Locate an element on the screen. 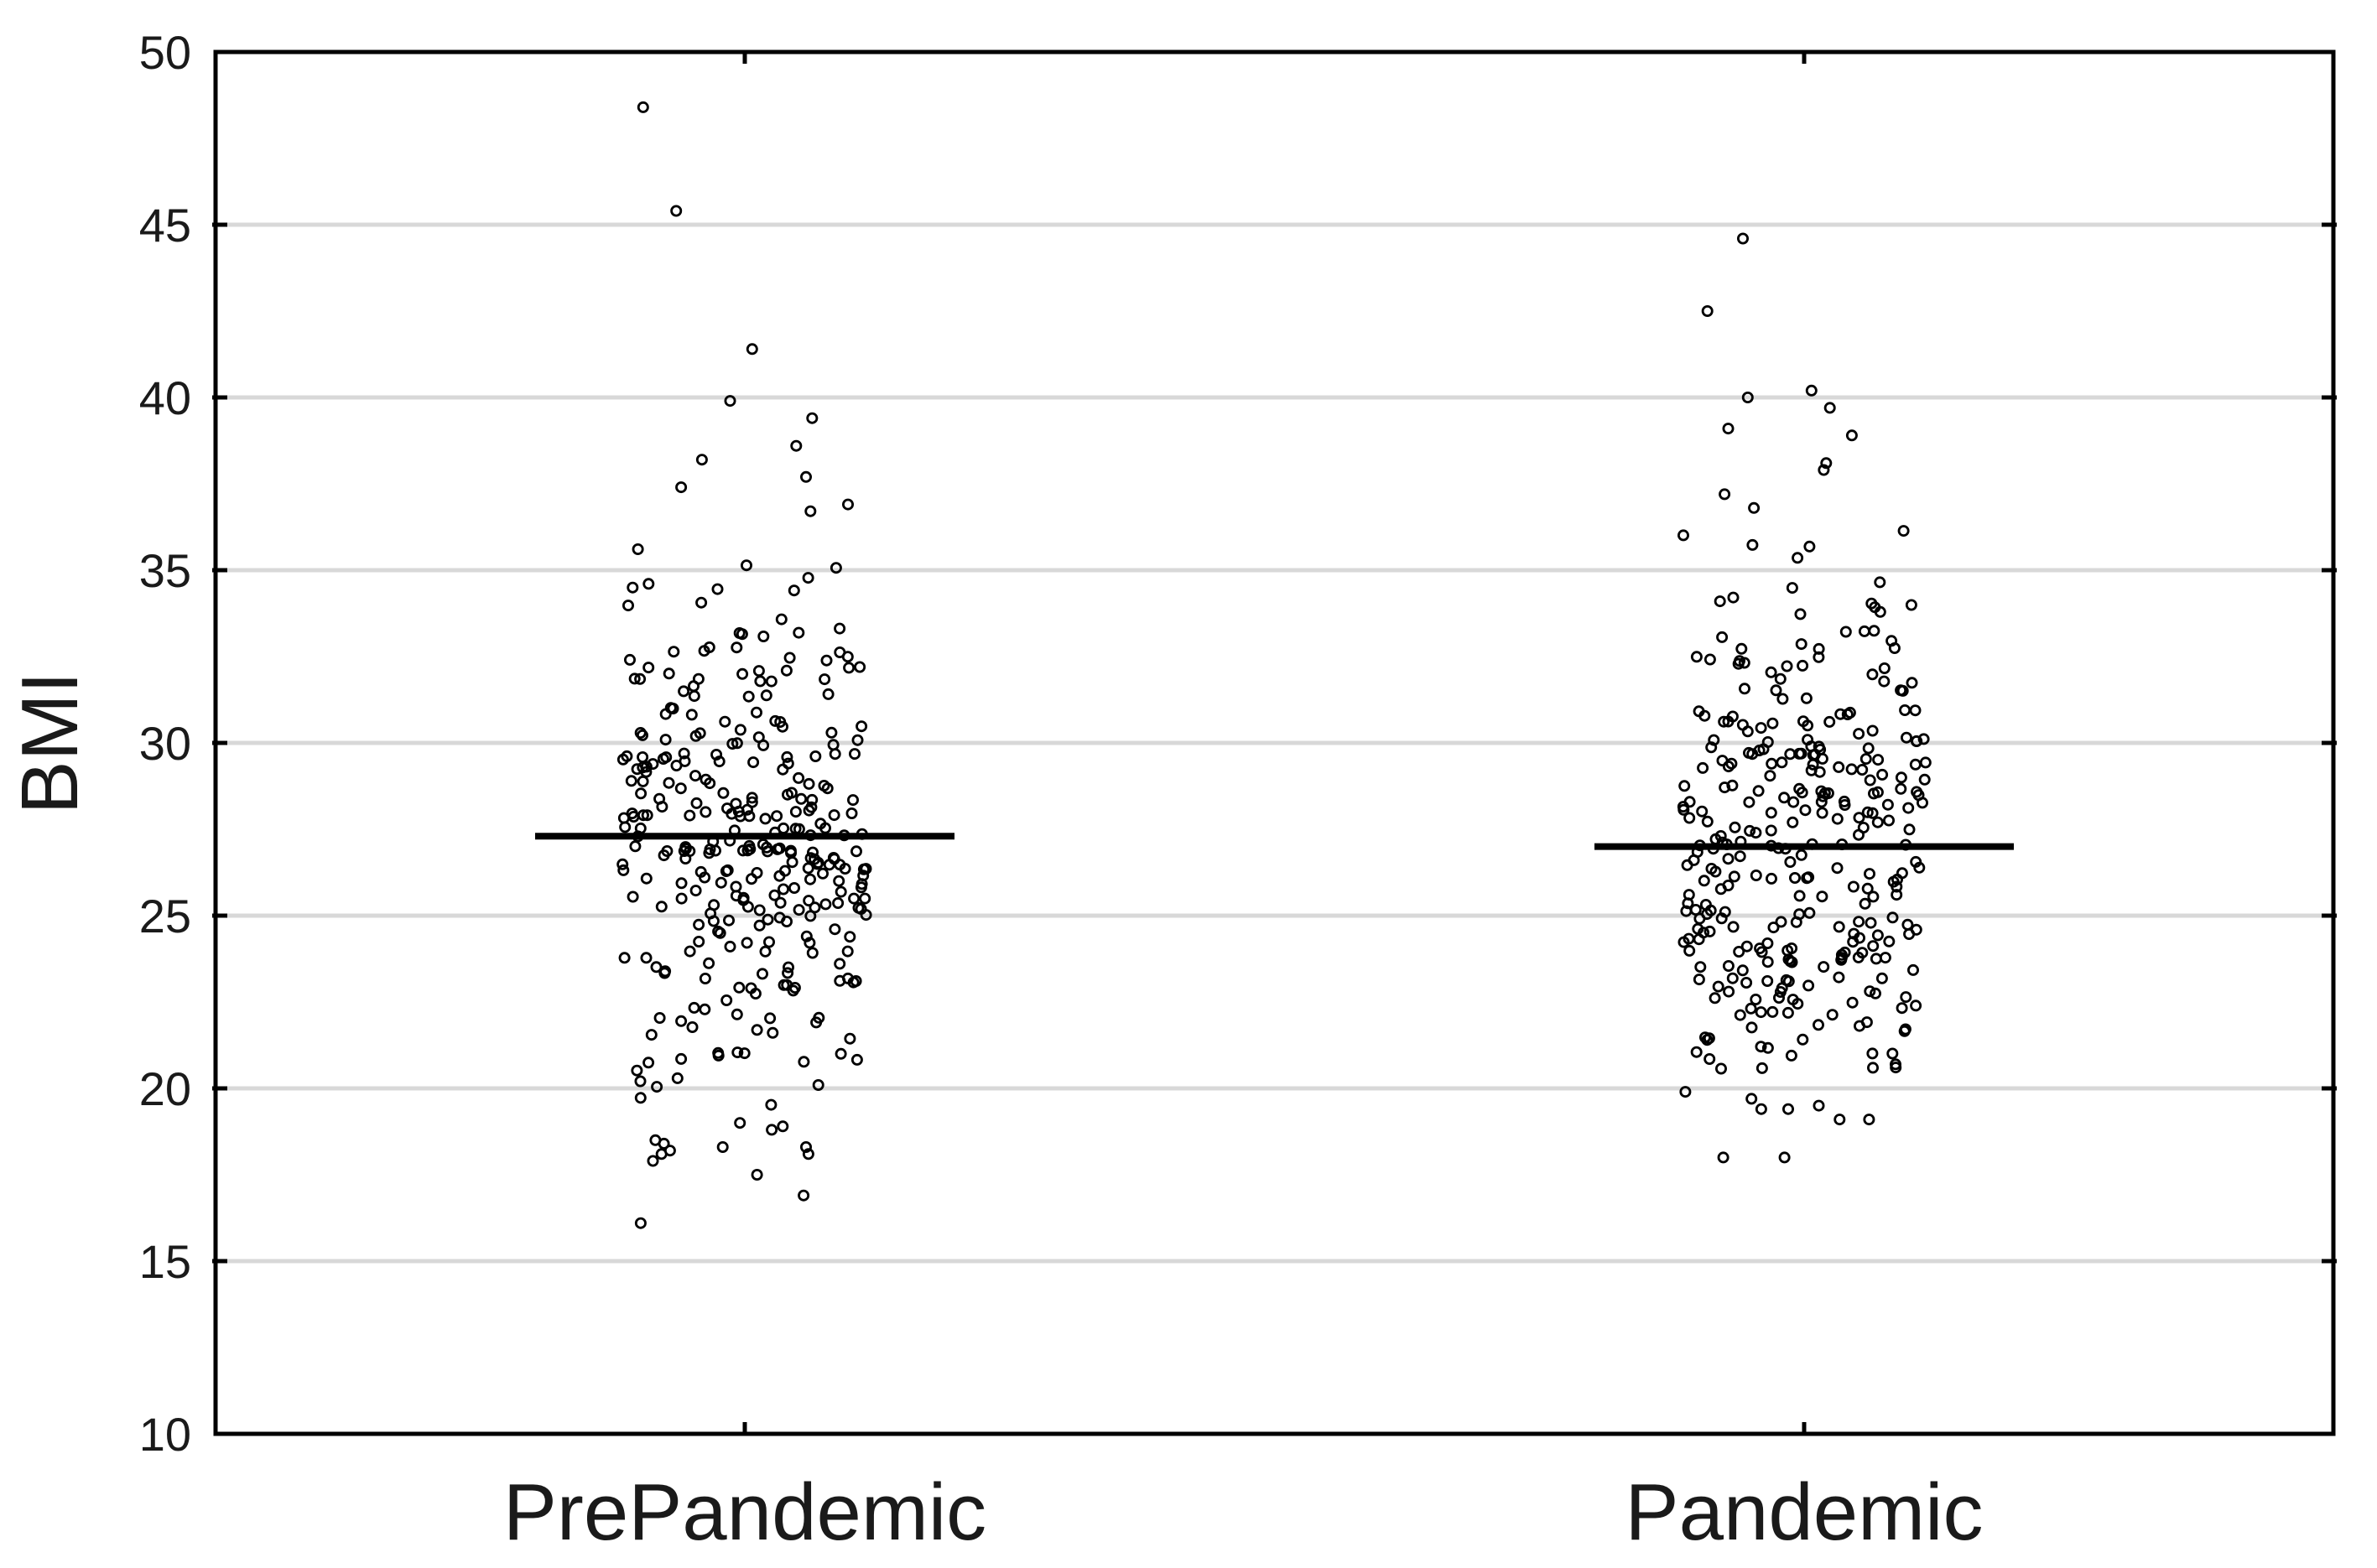 The image size is (2377, 1568). y-tick-label: 50 is located at coordinates (165, 52).